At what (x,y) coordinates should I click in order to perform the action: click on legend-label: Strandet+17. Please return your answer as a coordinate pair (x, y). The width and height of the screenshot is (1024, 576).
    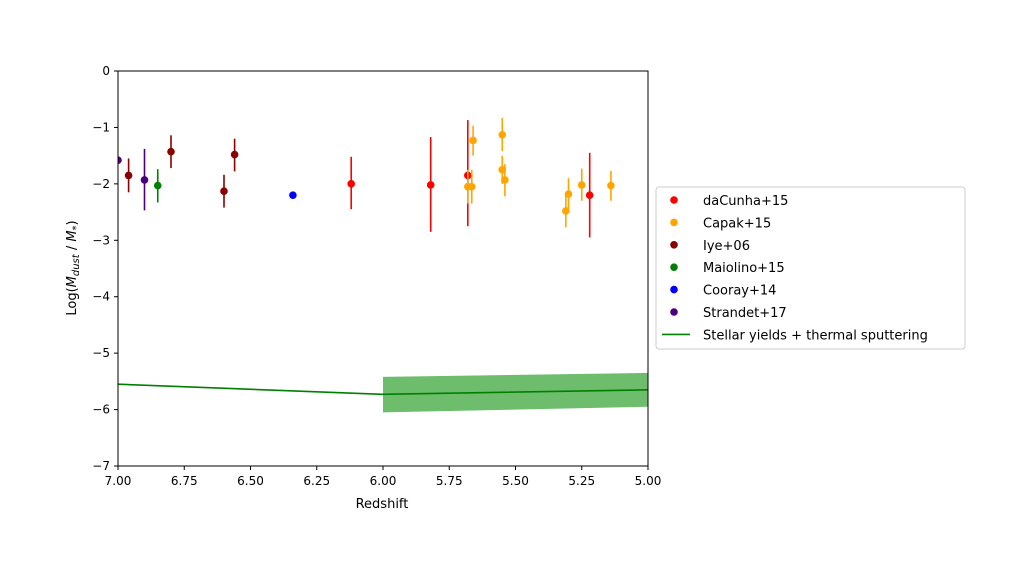
    Looking at the image, I should click on (745, 313).